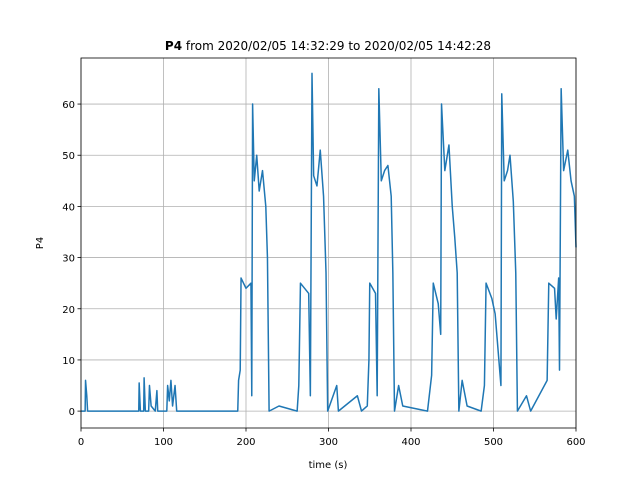 This screenshot has width=640, height=480. Describe the element at coordinates (68, 259) in the screenshot. I see `y-tick-label: 30` at that location.